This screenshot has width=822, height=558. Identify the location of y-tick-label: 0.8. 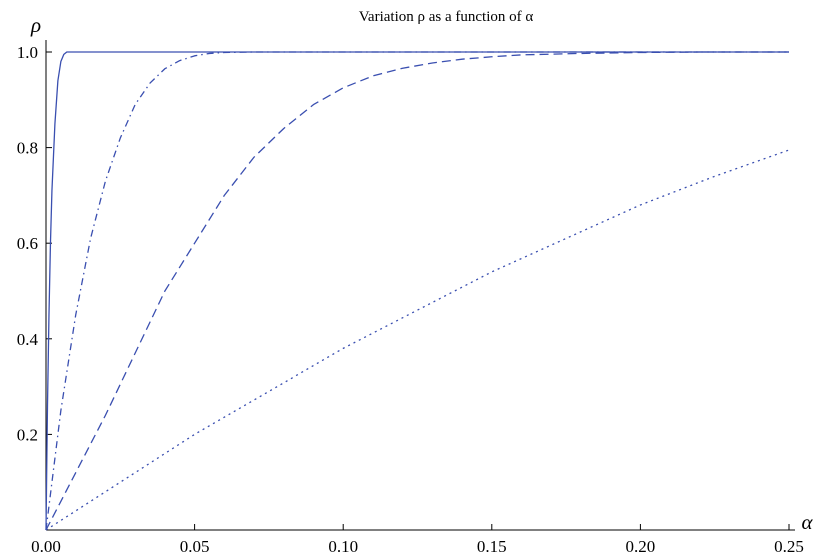
(27, 148).